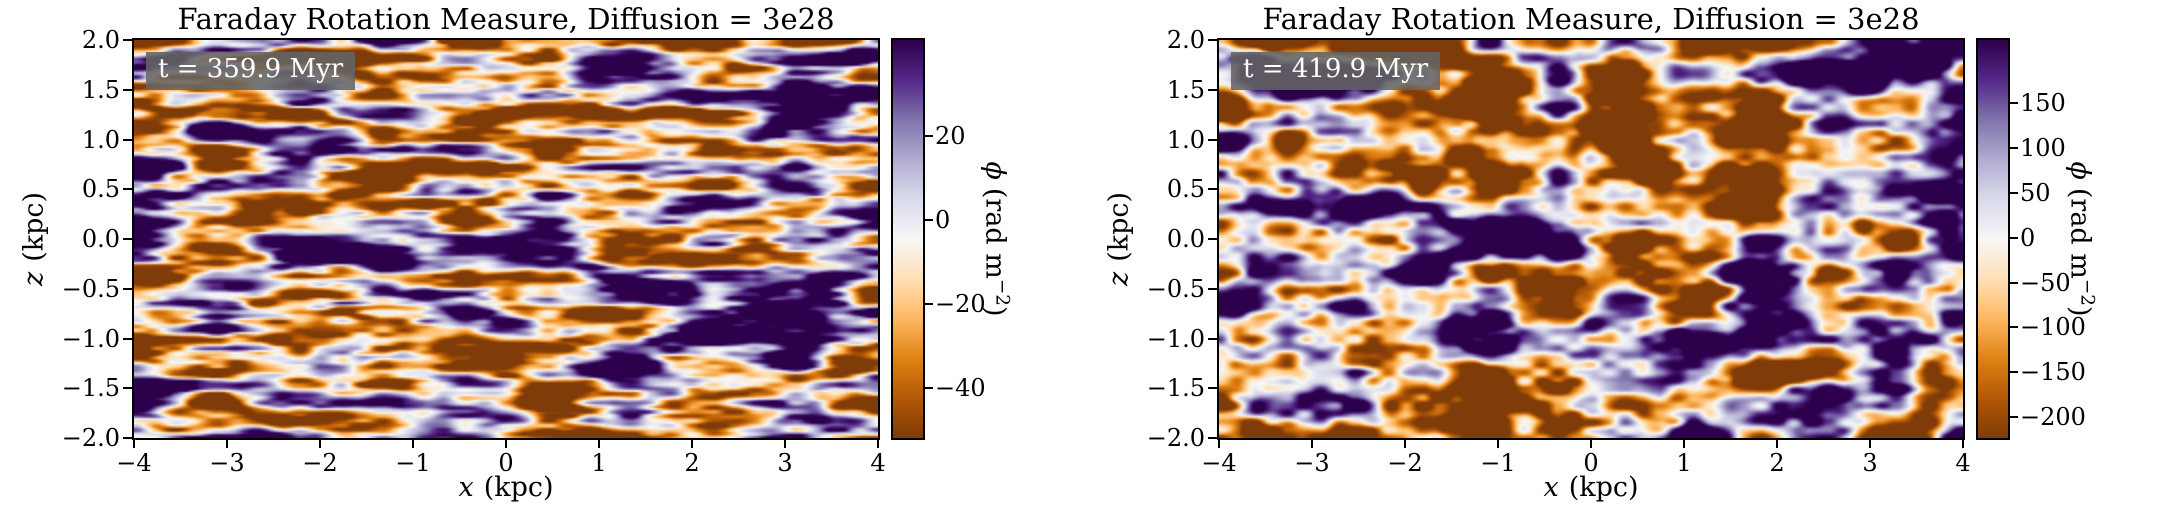 This screenshot has height=505, width=2170. Describe the element at coordinates (90, 338) in the screenshot. I see `y-tick-label: −1.0` at that location.